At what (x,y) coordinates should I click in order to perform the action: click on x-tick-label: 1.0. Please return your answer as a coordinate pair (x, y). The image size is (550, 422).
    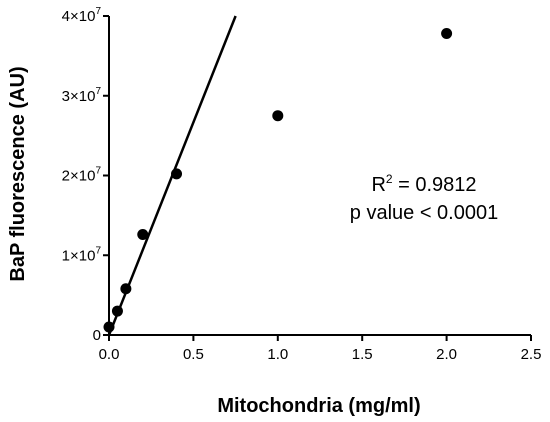
    Looking at the image, I should click on (277, 354).